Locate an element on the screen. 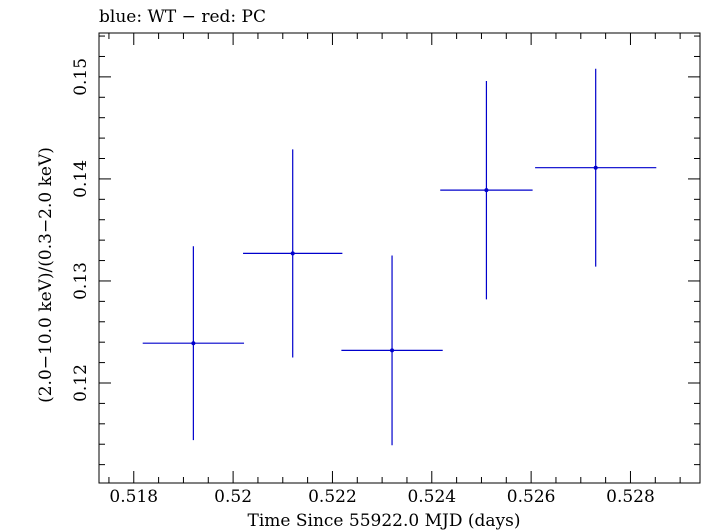 The height and width of the screenshot is (532, 705). x-tick-label: 0.528 is located at coordinates (630, 497).